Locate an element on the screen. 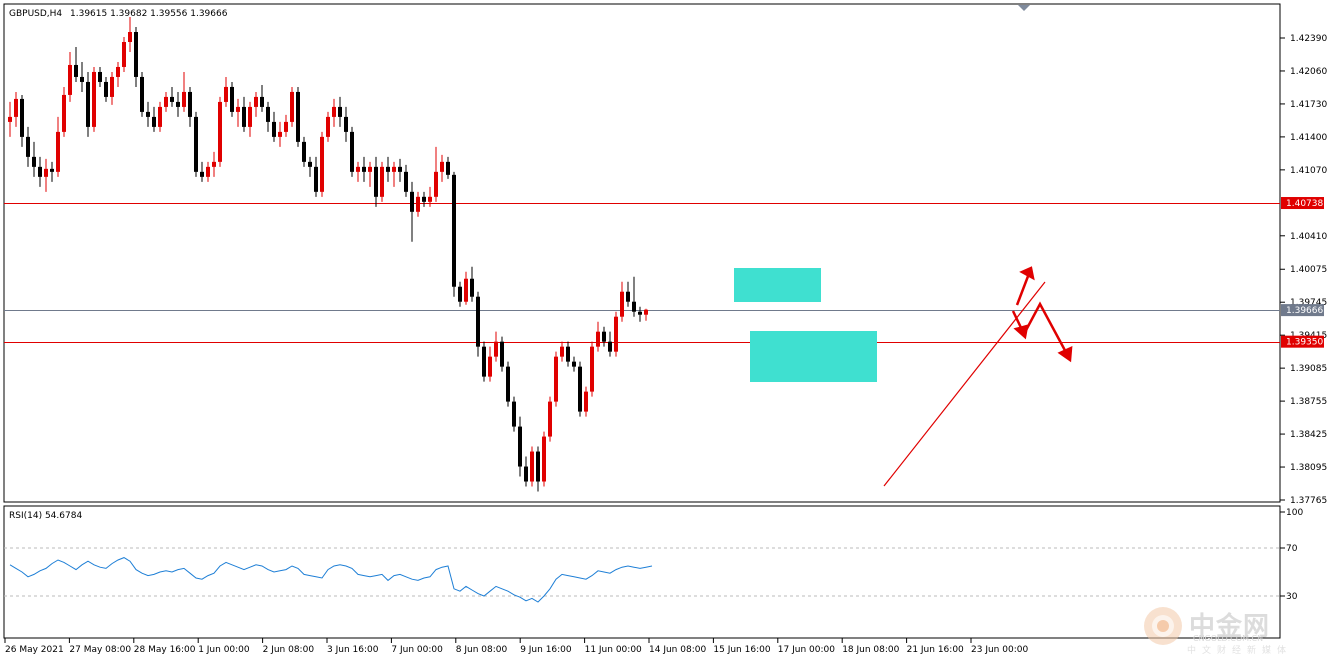  scenario-arrow-up-icon is located at coordinates (1025, 286).